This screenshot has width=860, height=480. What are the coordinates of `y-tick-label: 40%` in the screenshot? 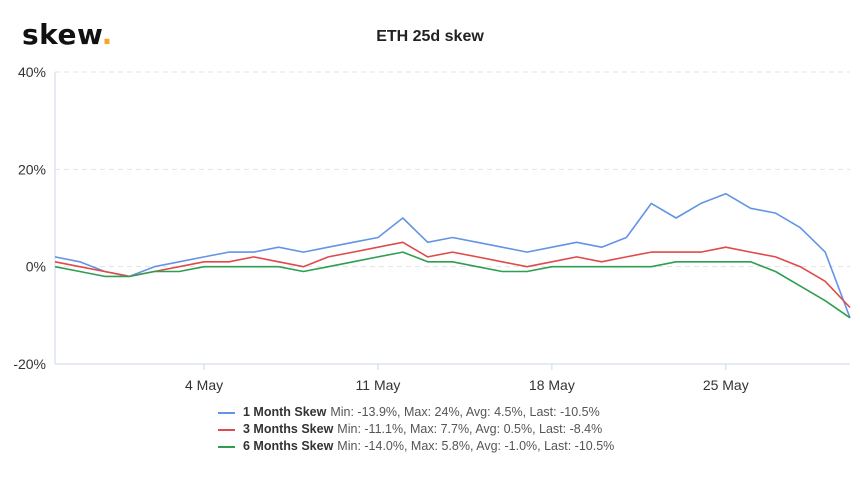 It's located at (32, 72).